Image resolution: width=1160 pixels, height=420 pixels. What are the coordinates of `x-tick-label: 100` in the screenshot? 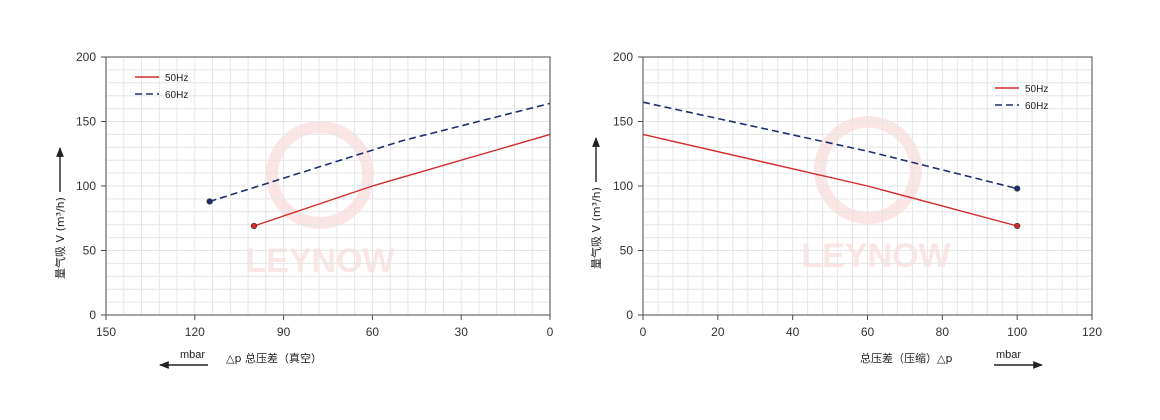 It's located at (1017, 332).